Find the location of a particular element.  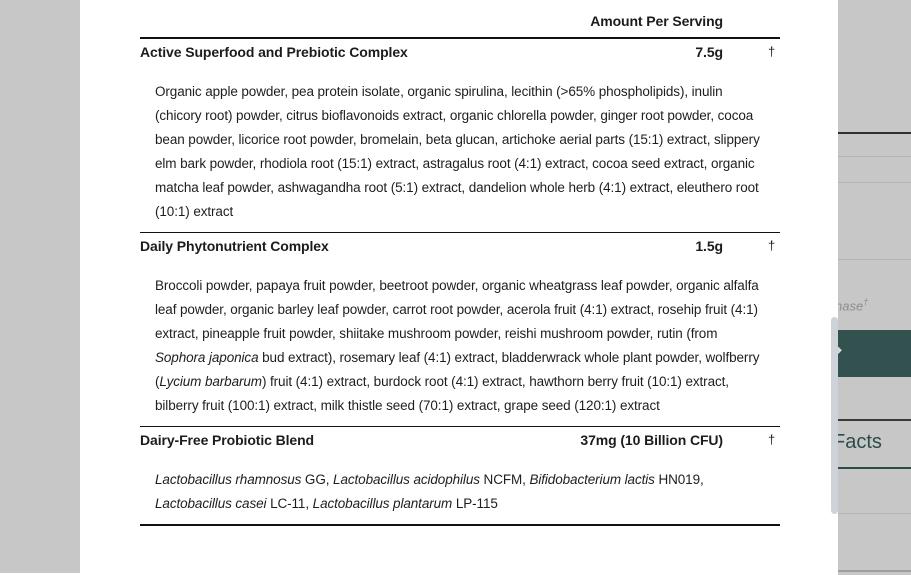

blend-name: Dairy-Free Probiotic Blend is located at coordinates (227, 440).